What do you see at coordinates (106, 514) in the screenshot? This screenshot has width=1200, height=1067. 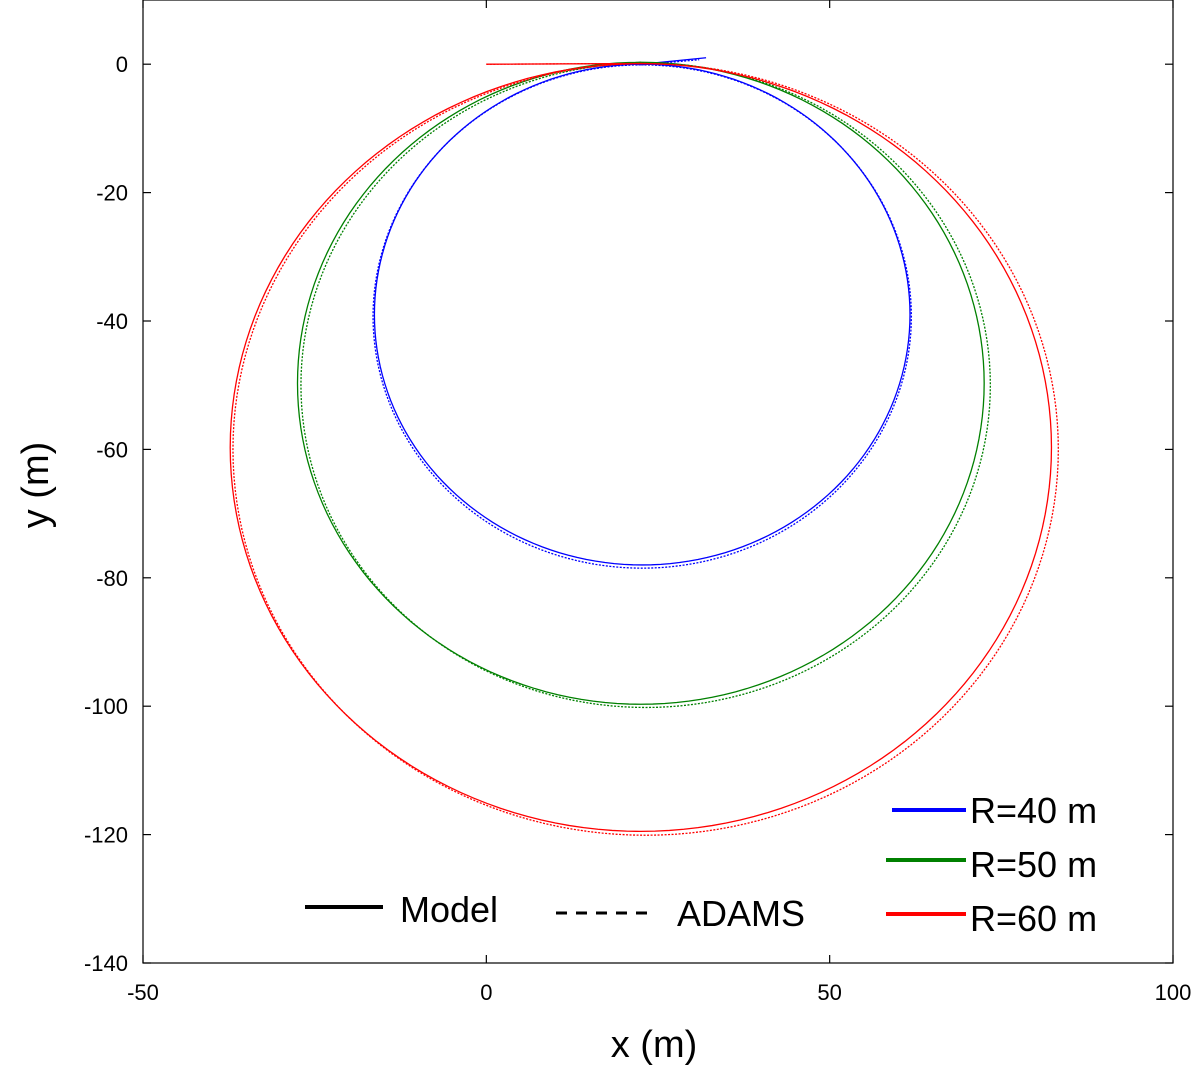 I see `y-tick-labels: 0 -20 -40 -60 -80 -100 -120 -140` at bounding box center [106, 514].